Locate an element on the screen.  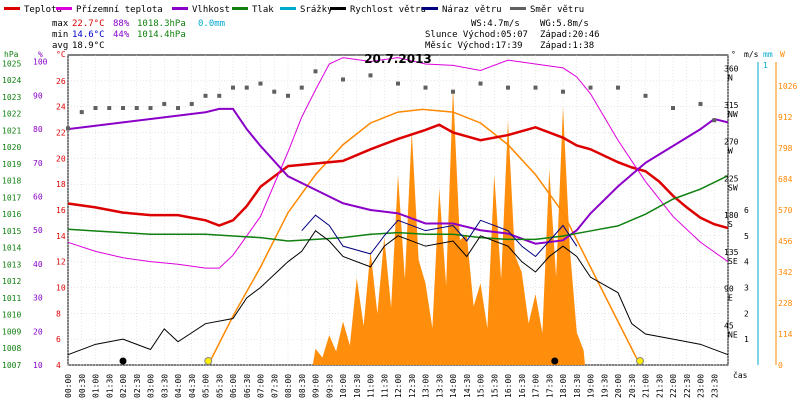
stat-min-label: min is located at coordinates (60, 35).